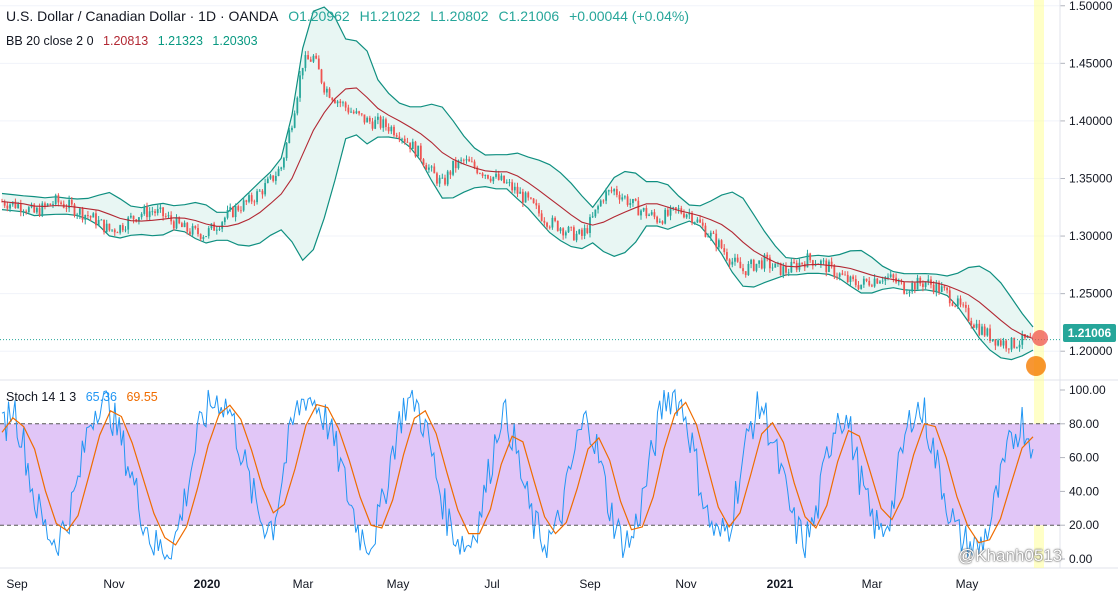  Describe the element at coordinates (180, 41) in the screenshot. I see `bb-upper-value: 1.21323` at that location.